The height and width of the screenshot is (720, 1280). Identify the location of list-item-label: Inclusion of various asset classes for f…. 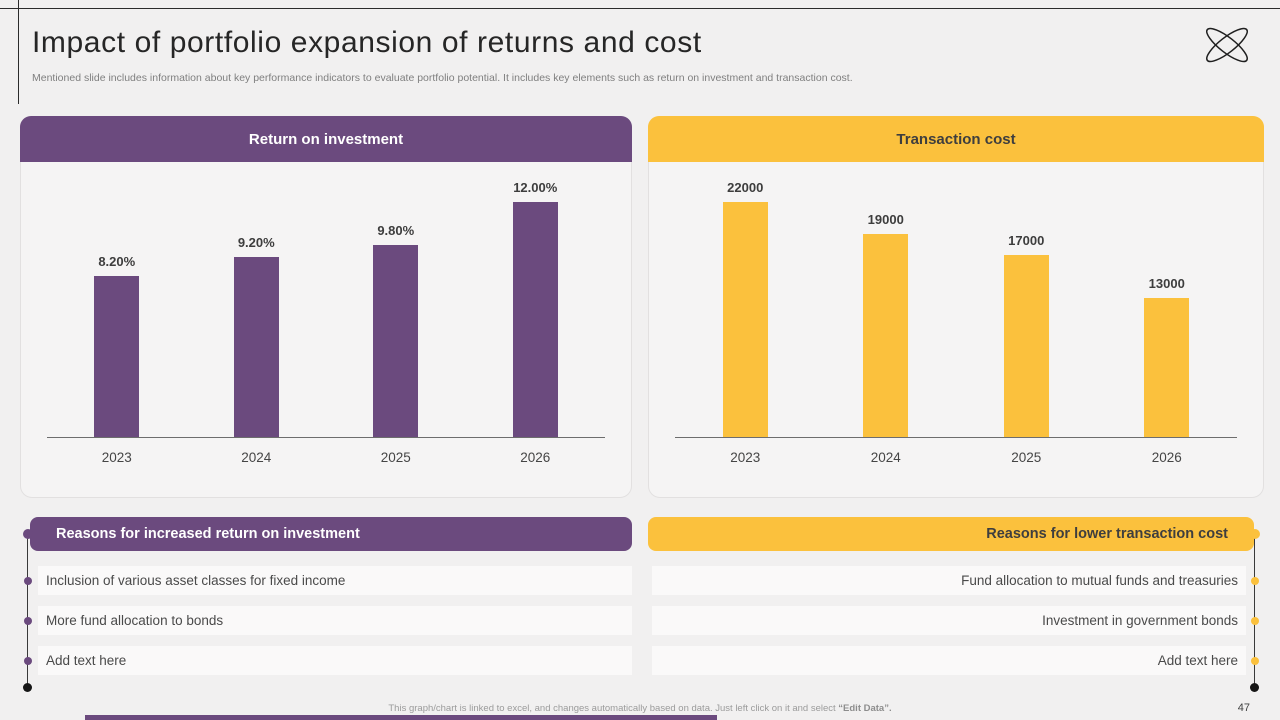
(196, 580).